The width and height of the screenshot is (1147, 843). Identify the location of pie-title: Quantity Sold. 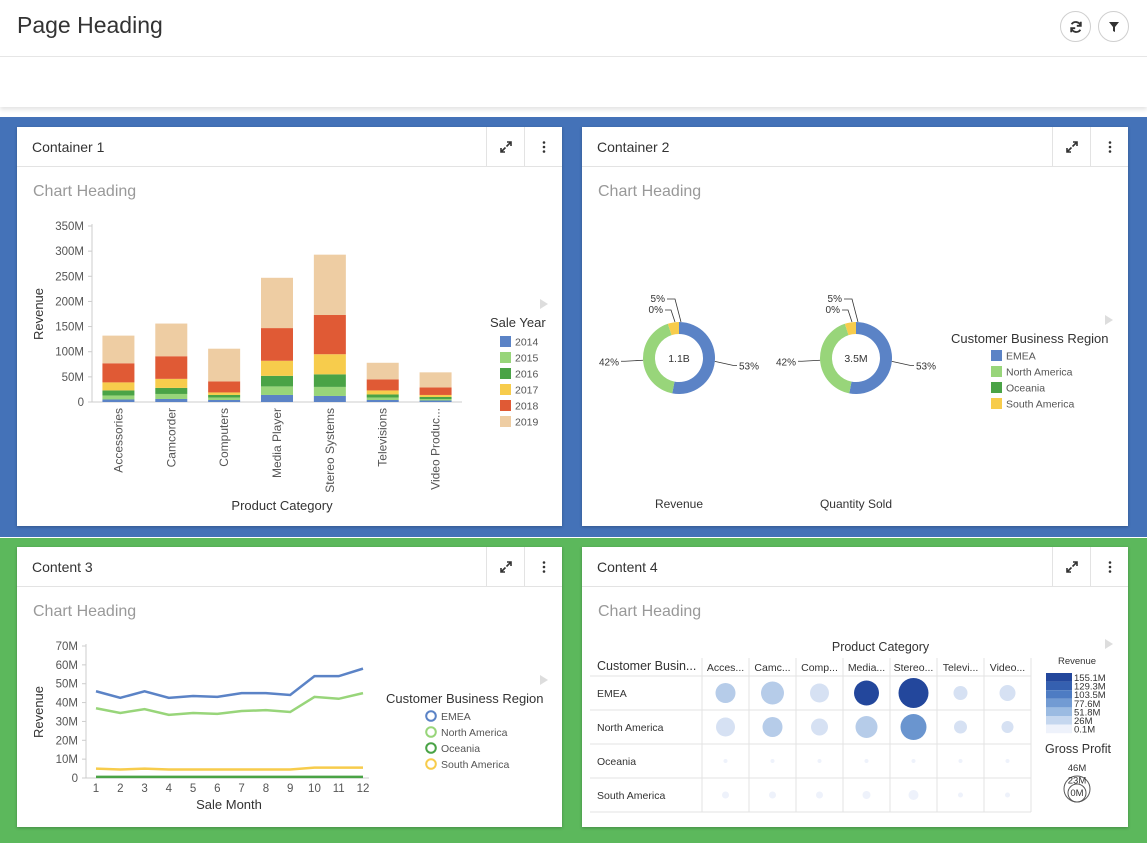
(856, 504).